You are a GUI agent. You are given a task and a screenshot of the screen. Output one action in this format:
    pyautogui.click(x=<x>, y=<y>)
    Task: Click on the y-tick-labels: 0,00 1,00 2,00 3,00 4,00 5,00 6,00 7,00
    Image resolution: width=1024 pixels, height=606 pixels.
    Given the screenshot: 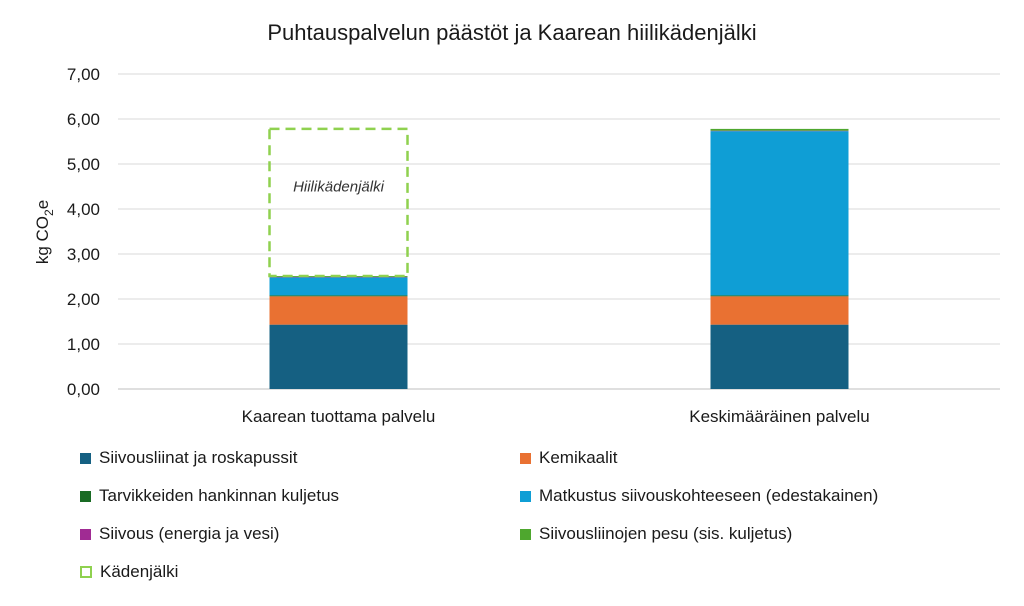 What is the action you would take?
    pyautogui.click(x=83, y=232)
    